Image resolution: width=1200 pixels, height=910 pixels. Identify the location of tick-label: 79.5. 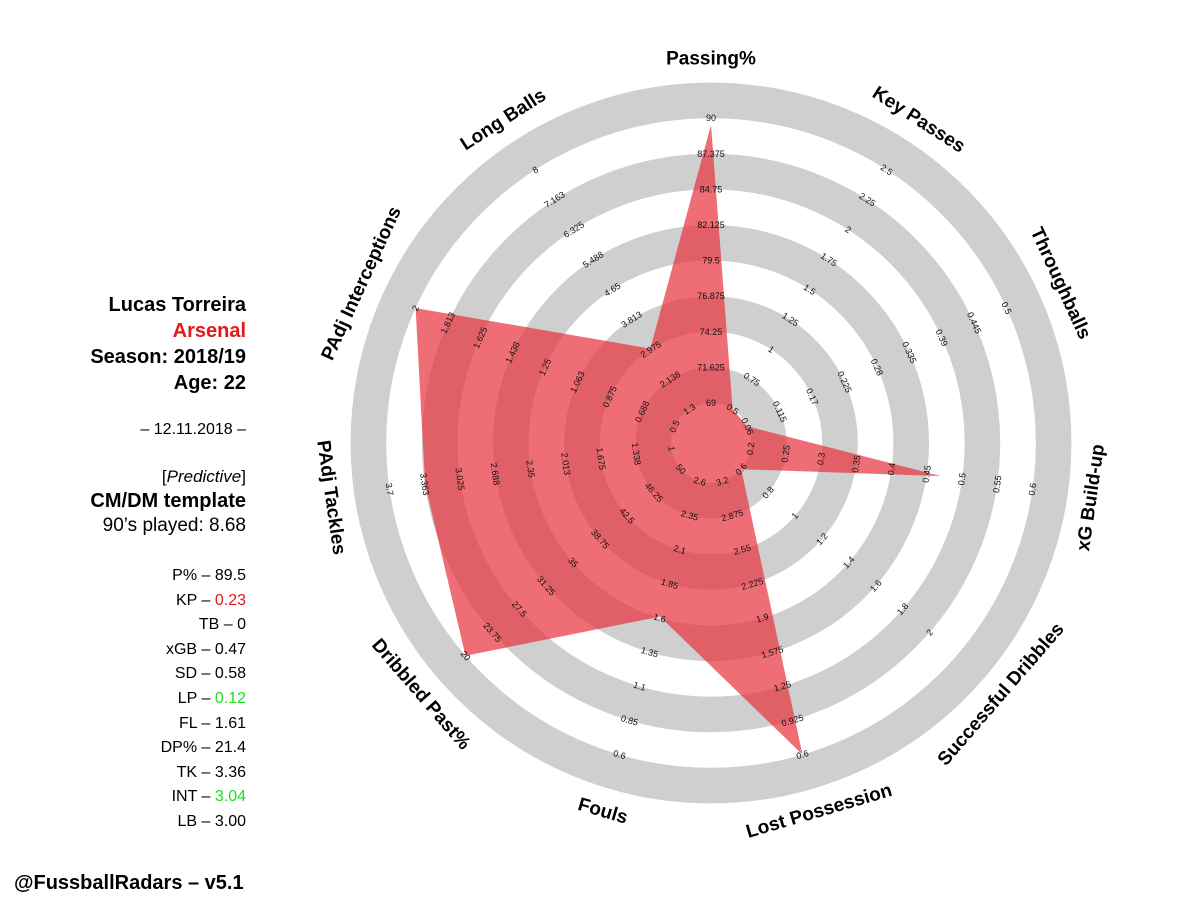
(711, 261).